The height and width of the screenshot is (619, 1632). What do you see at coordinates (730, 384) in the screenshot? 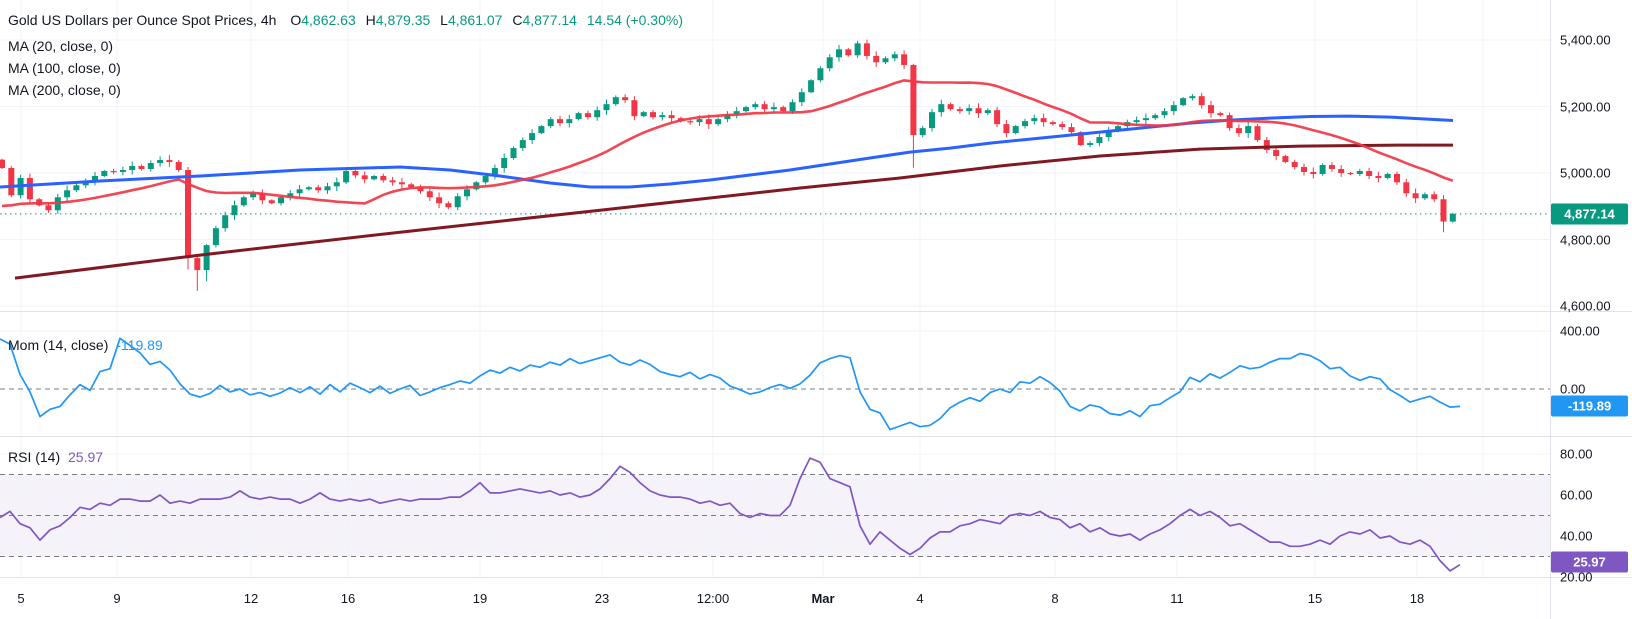
I see `momentum-line` at bounding box center [730, 384].